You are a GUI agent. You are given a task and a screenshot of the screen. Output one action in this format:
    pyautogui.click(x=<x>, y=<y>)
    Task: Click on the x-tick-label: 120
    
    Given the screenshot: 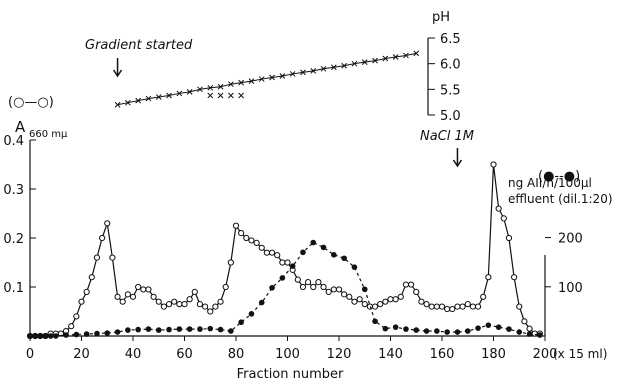 What is the action you would take?
    pyautogui.click(x=339, y=354)
    